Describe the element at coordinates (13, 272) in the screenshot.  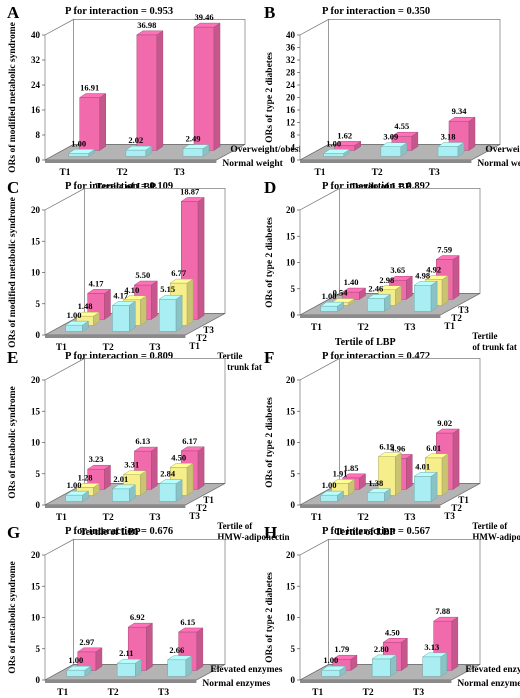
I see `y-axis-label: ORs of modified metabolic syndrome` at that location.